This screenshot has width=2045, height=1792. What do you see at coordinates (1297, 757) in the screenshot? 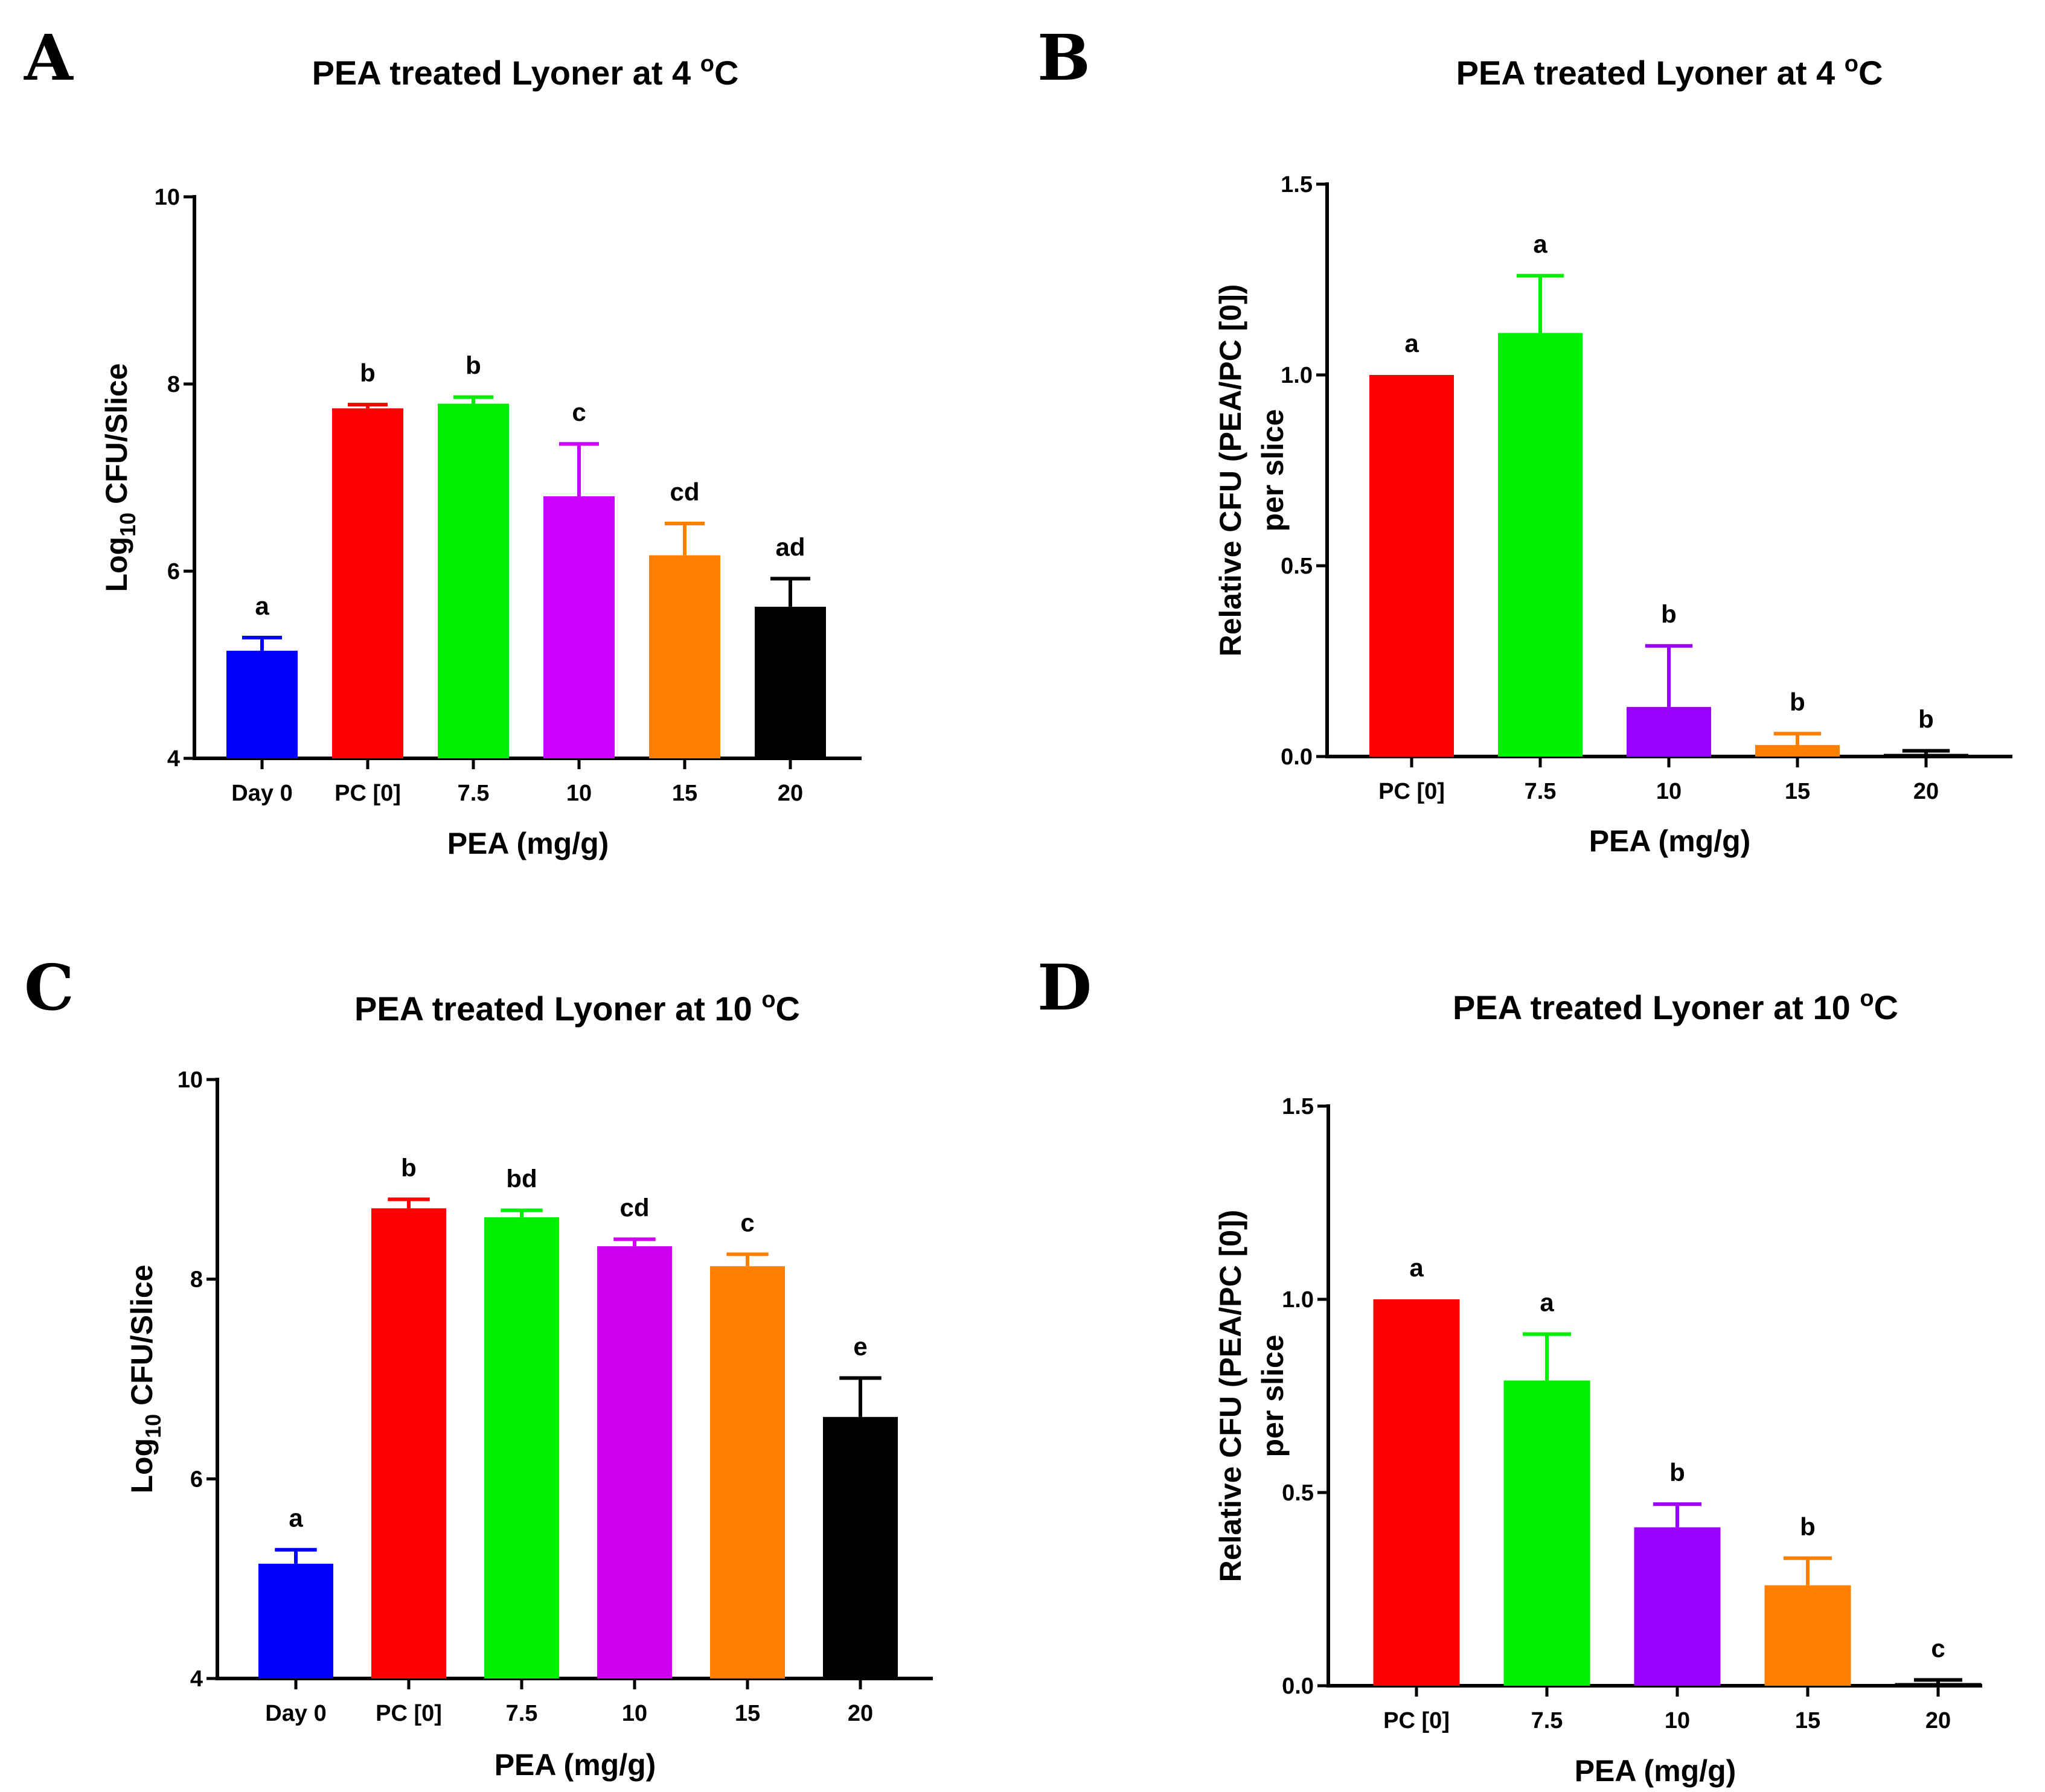
I see `y-tick-label: 0.0` at bounding box center [1297, 757].